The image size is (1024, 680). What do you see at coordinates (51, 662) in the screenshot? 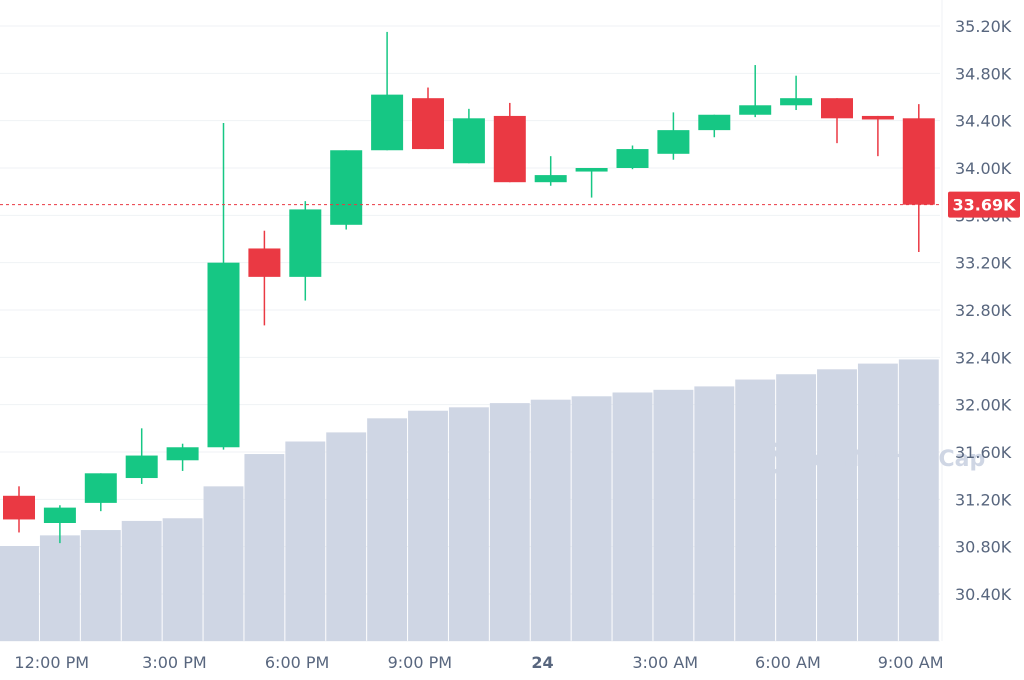
I see `x-tick-label: 12:00 PM` at bounding box center [51, 662].